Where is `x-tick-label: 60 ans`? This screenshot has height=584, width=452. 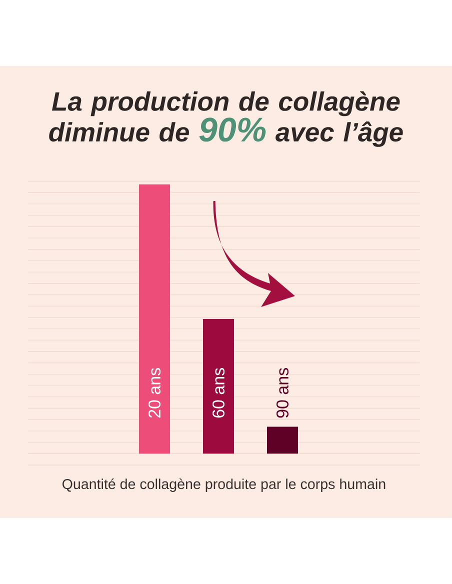 x-tick-label: 60 ans is located at coordinates (218, 393).